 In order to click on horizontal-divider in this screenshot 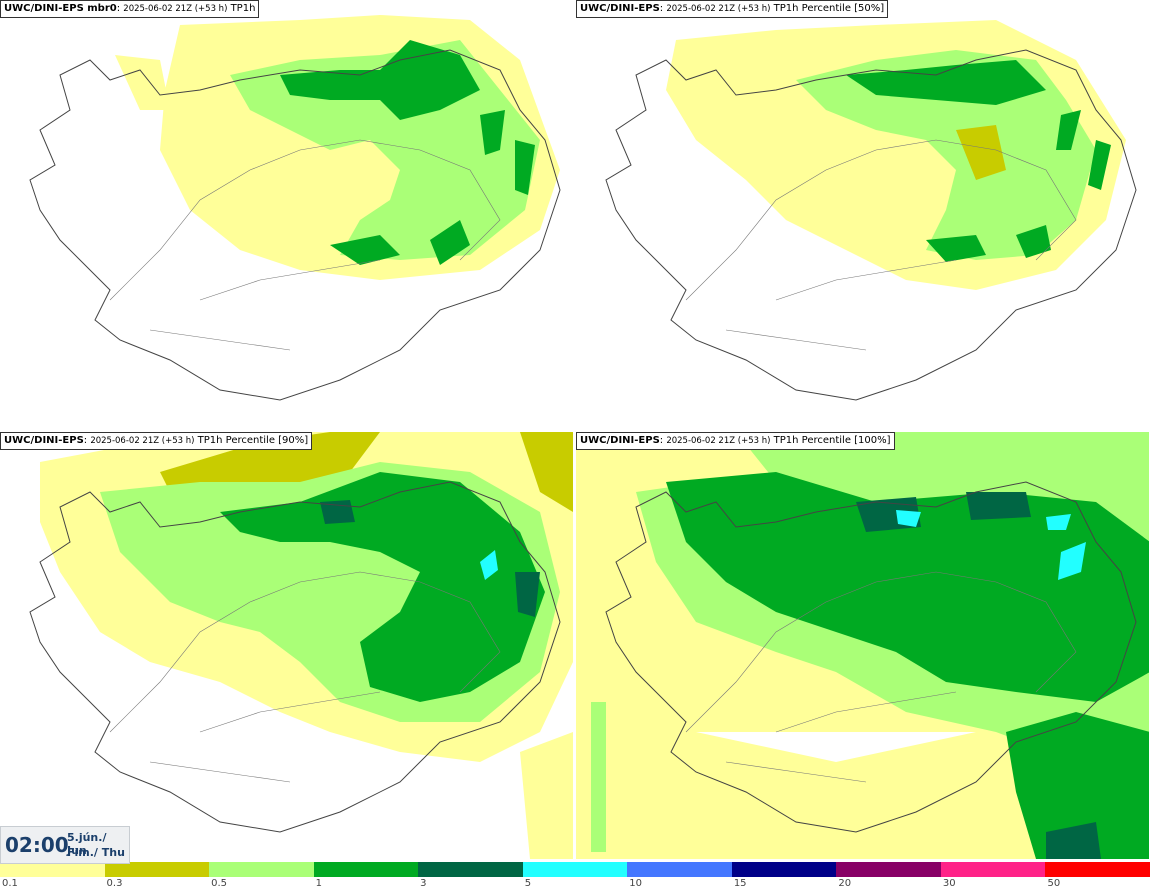, I will do `click(575, 429)`.